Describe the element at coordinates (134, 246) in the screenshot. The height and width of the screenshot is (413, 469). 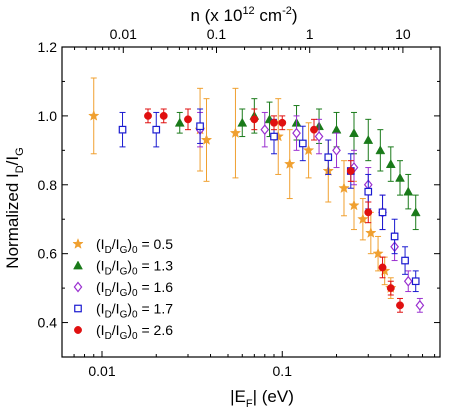
I see `legend-label: (ID/IG)0 = 0.5` at that location.